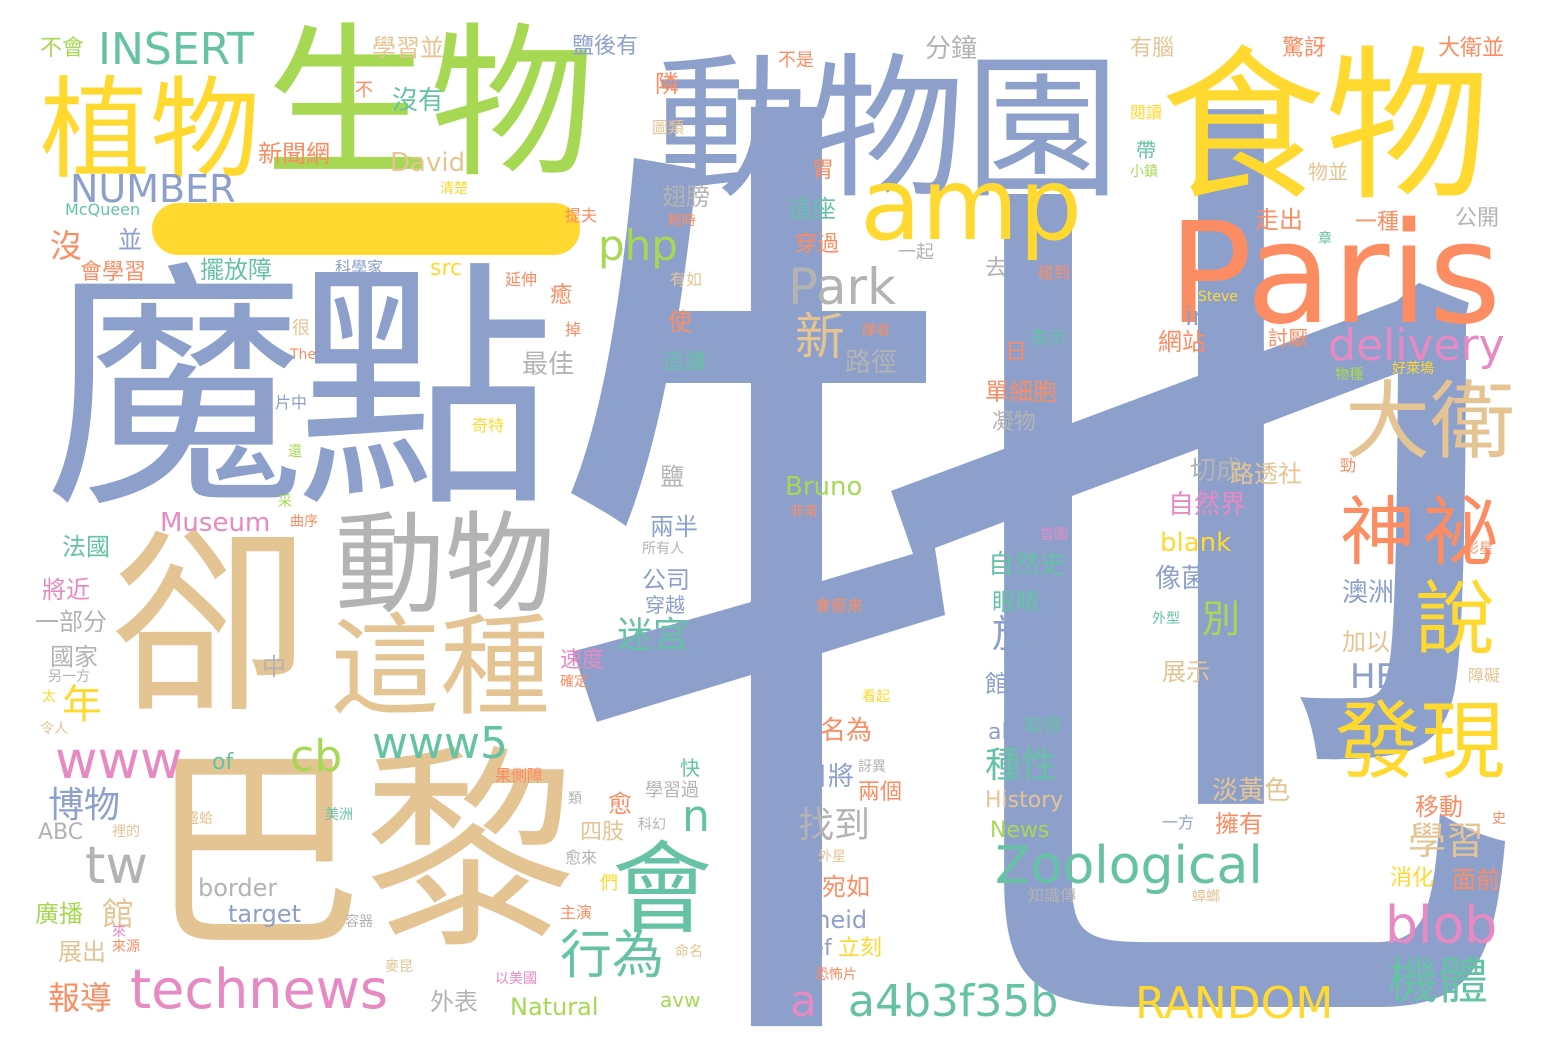 The image size is (1548, 1052). Describe the element at coordinates (1186, 672) in the screenshot. I see `word-zhanshi: 展示` at that location.